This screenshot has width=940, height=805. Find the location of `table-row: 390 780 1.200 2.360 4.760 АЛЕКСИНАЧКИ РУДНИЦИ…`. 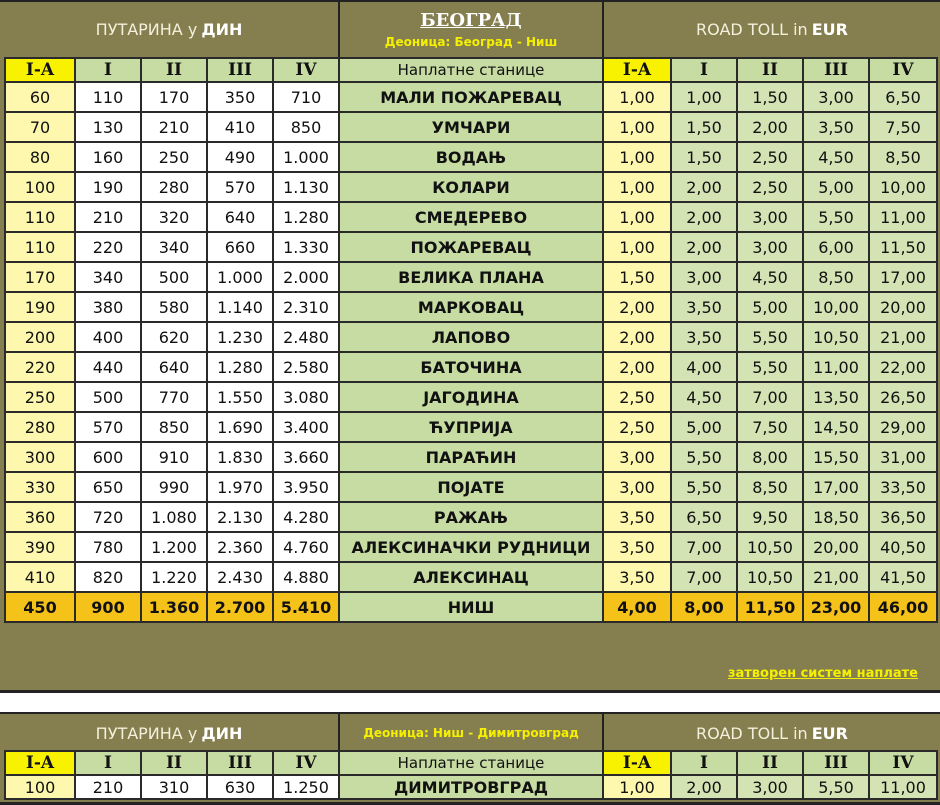

table-row: 390 780 1.200 2.360 4.760 АЛЕКСИНАЧКИ РУДНИЦИ… is located at coordinates (471, 547).